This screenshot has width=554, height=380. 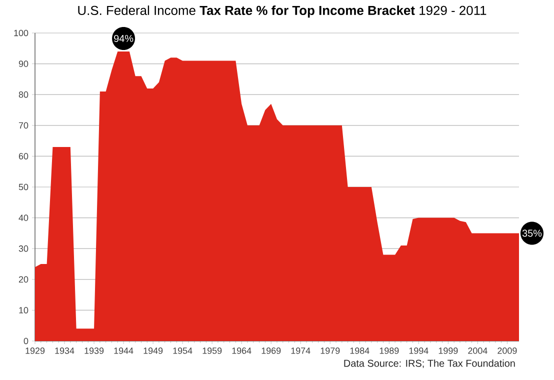 What do you see at coordinates (23, 187) in the screenshot?
I see `y-tick-label: 50` at bounding box center [23, 187].